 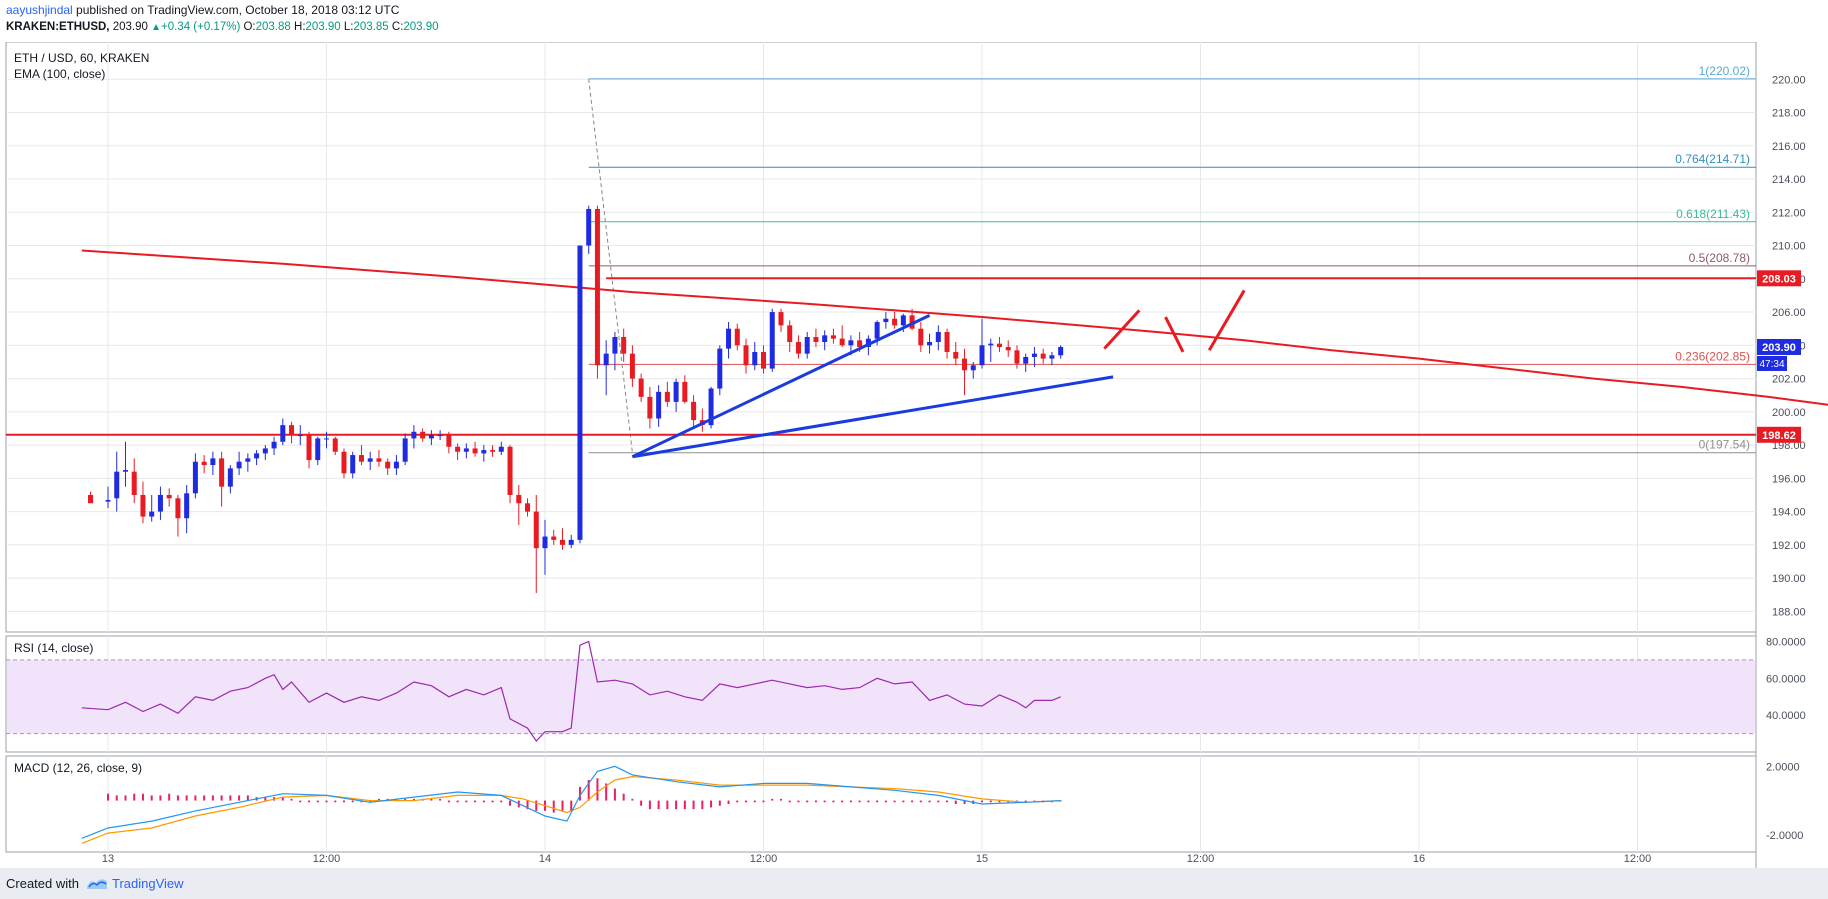 I want to click on close-label: C:, so click(x=397, y=27).